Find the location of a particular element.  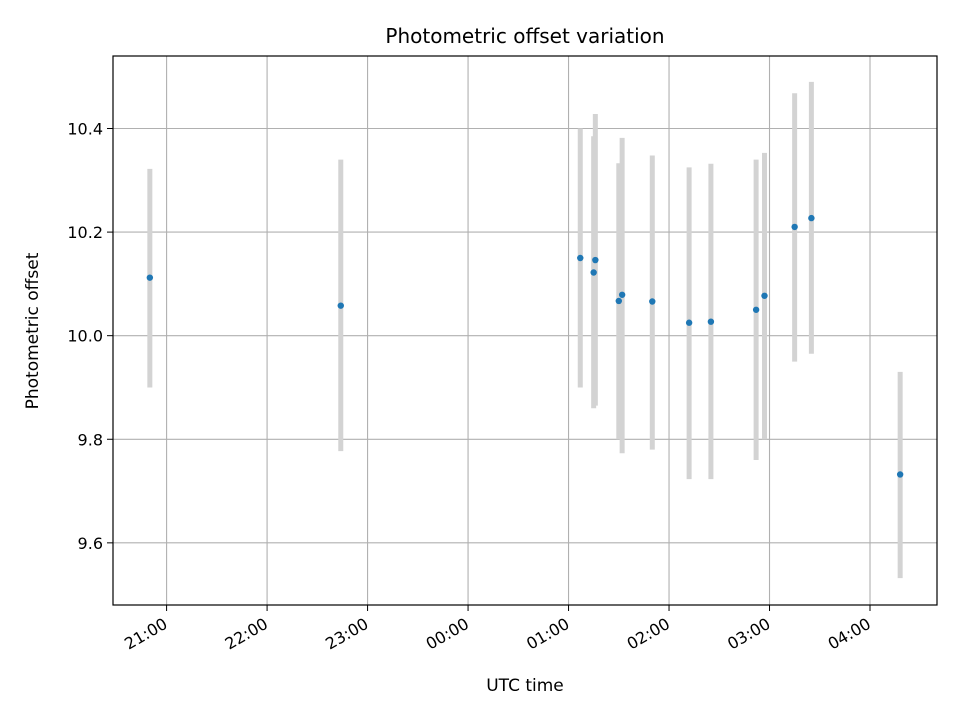

y-tick-label: 10.0 is located at coordinates (85, 336).